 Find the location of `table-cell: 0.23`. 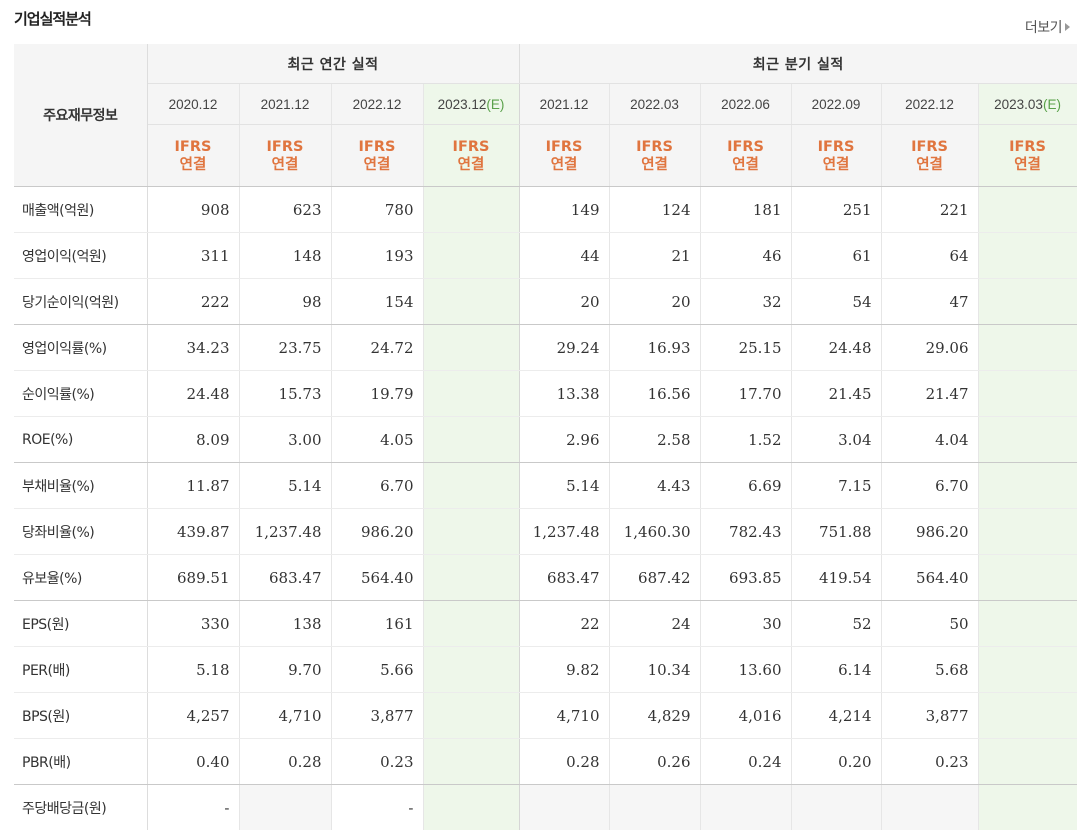

table-cell: 0.23 is located at coordinates (377, 762).